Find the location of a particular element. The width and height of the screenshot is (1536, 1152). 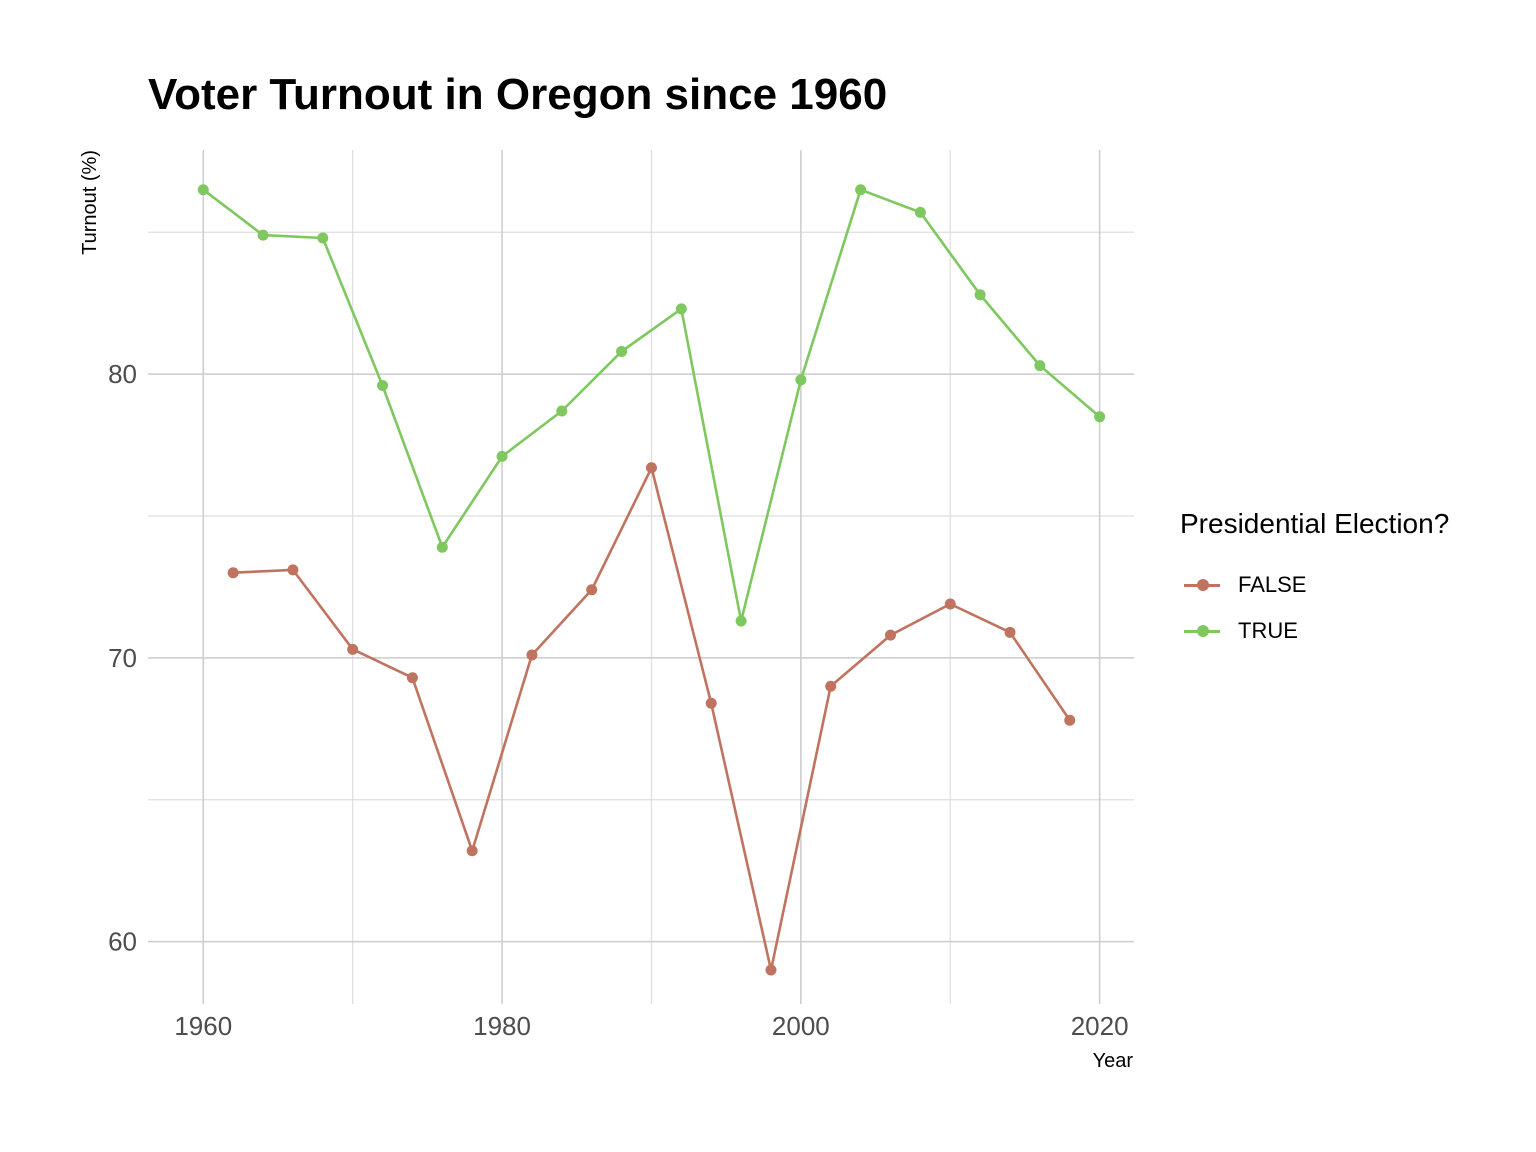

y-tick-label: 70 is located at coordinates (122, 658).